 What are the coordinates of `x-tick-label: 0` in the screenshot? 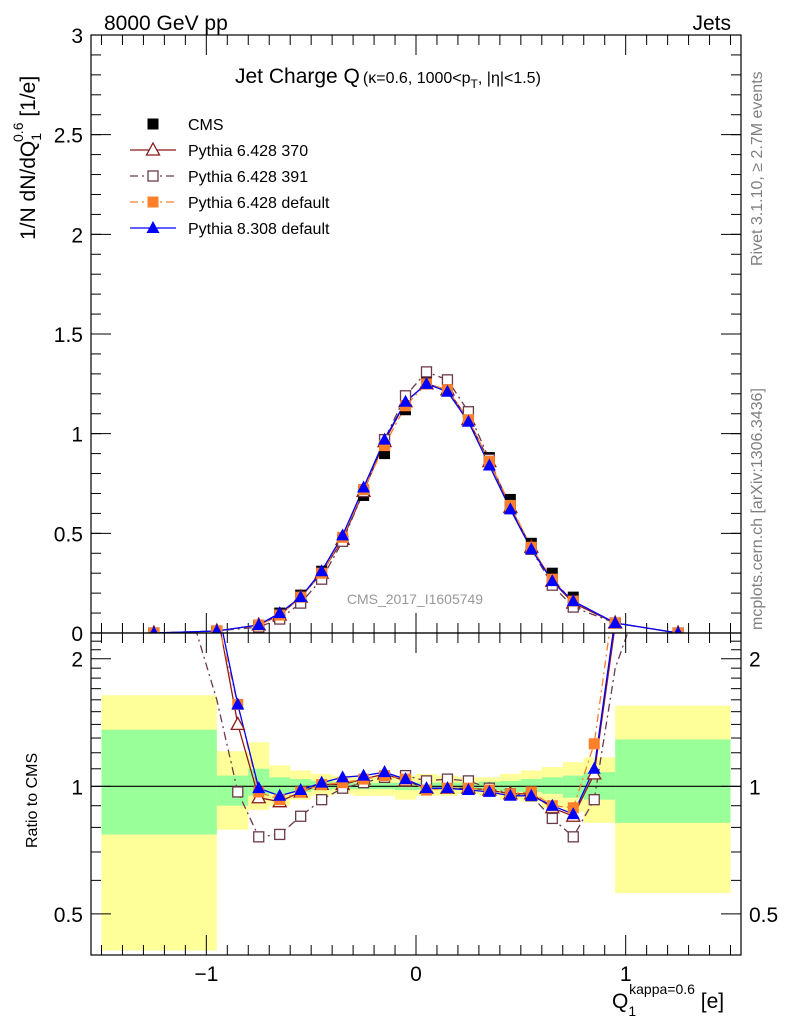 It's located at (416, 974).